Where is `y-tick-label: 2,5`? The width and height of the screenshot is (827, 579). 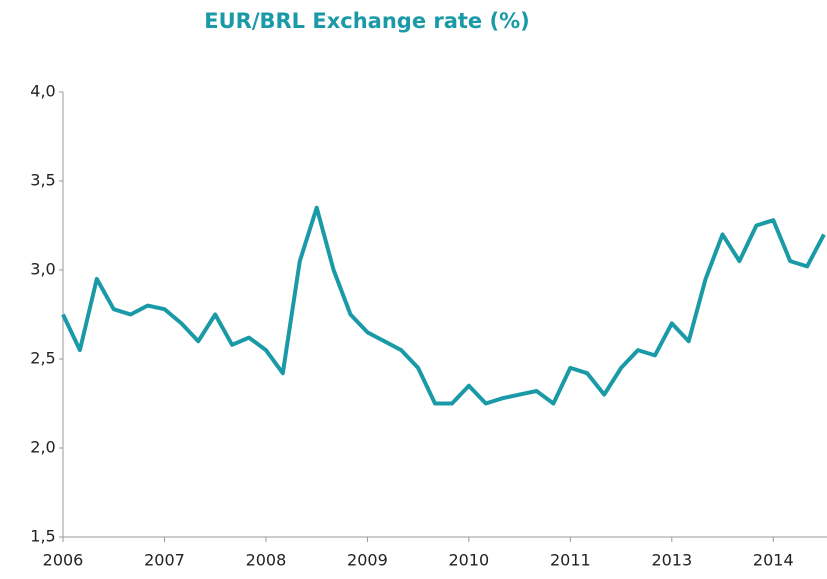 y-tick-label: 2,5 is located at coordinates (42, 358).